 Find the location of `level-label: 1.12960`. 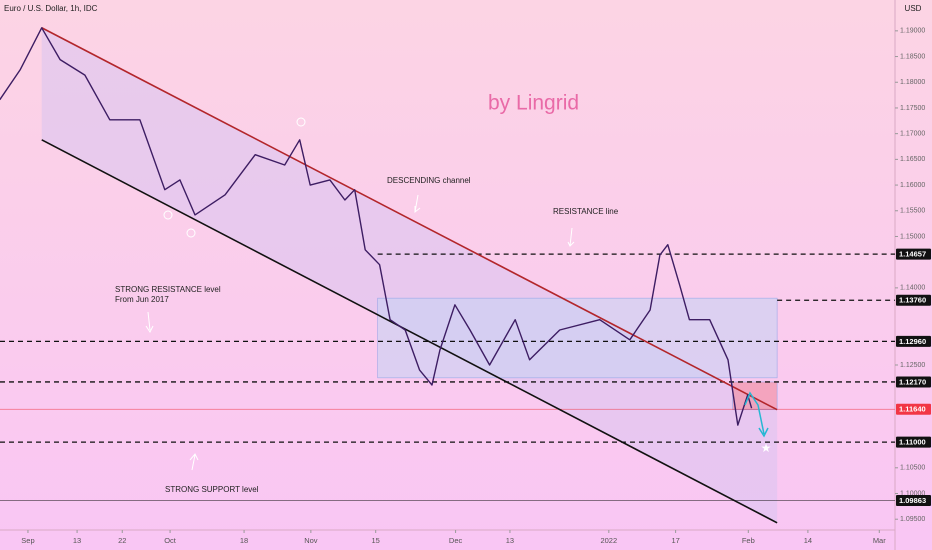

level-label: 1.12960 is located at coordinates (912, 341).